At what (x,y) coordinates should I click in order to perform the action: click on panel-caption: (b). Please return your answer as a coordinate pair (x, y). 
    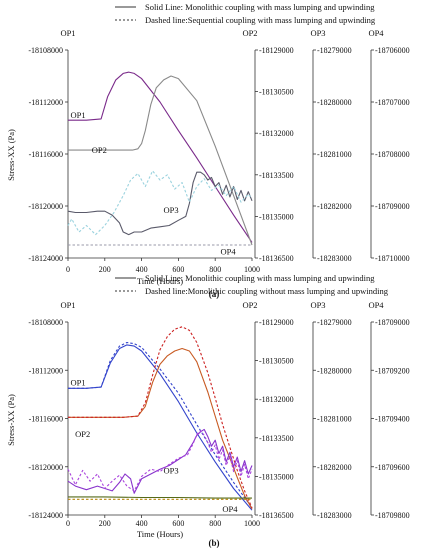
    Looking at the image, I should click on (214, 543).